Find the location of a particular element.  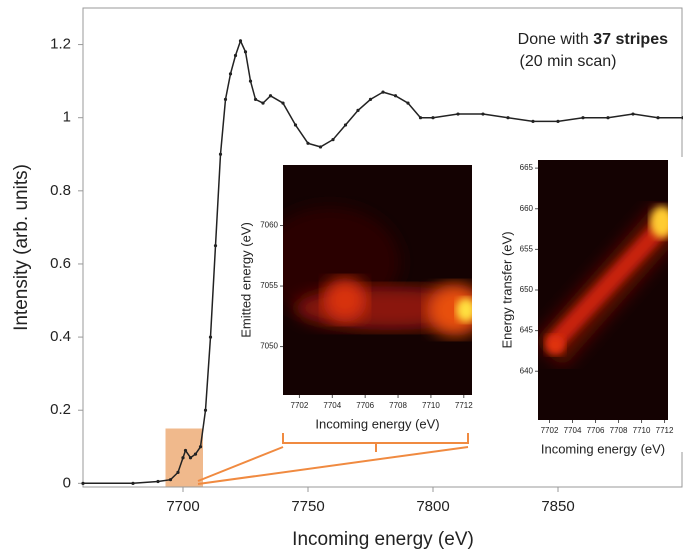

annotation-note: (20 min scan) is located at coordinates (568, 61).